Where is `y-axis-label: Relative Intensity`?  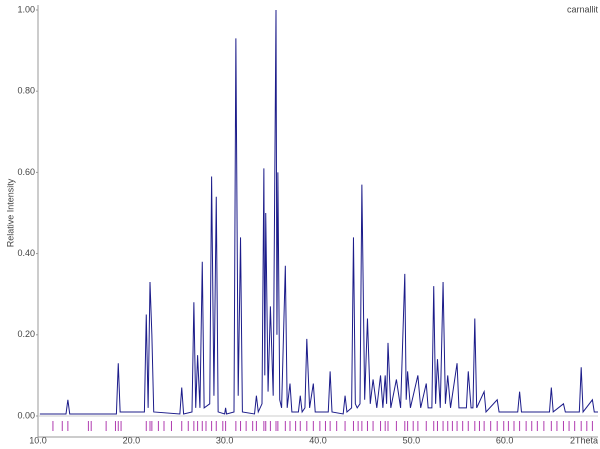 y-axis-label: Relative Intensity is located at coordinates (10, 212).